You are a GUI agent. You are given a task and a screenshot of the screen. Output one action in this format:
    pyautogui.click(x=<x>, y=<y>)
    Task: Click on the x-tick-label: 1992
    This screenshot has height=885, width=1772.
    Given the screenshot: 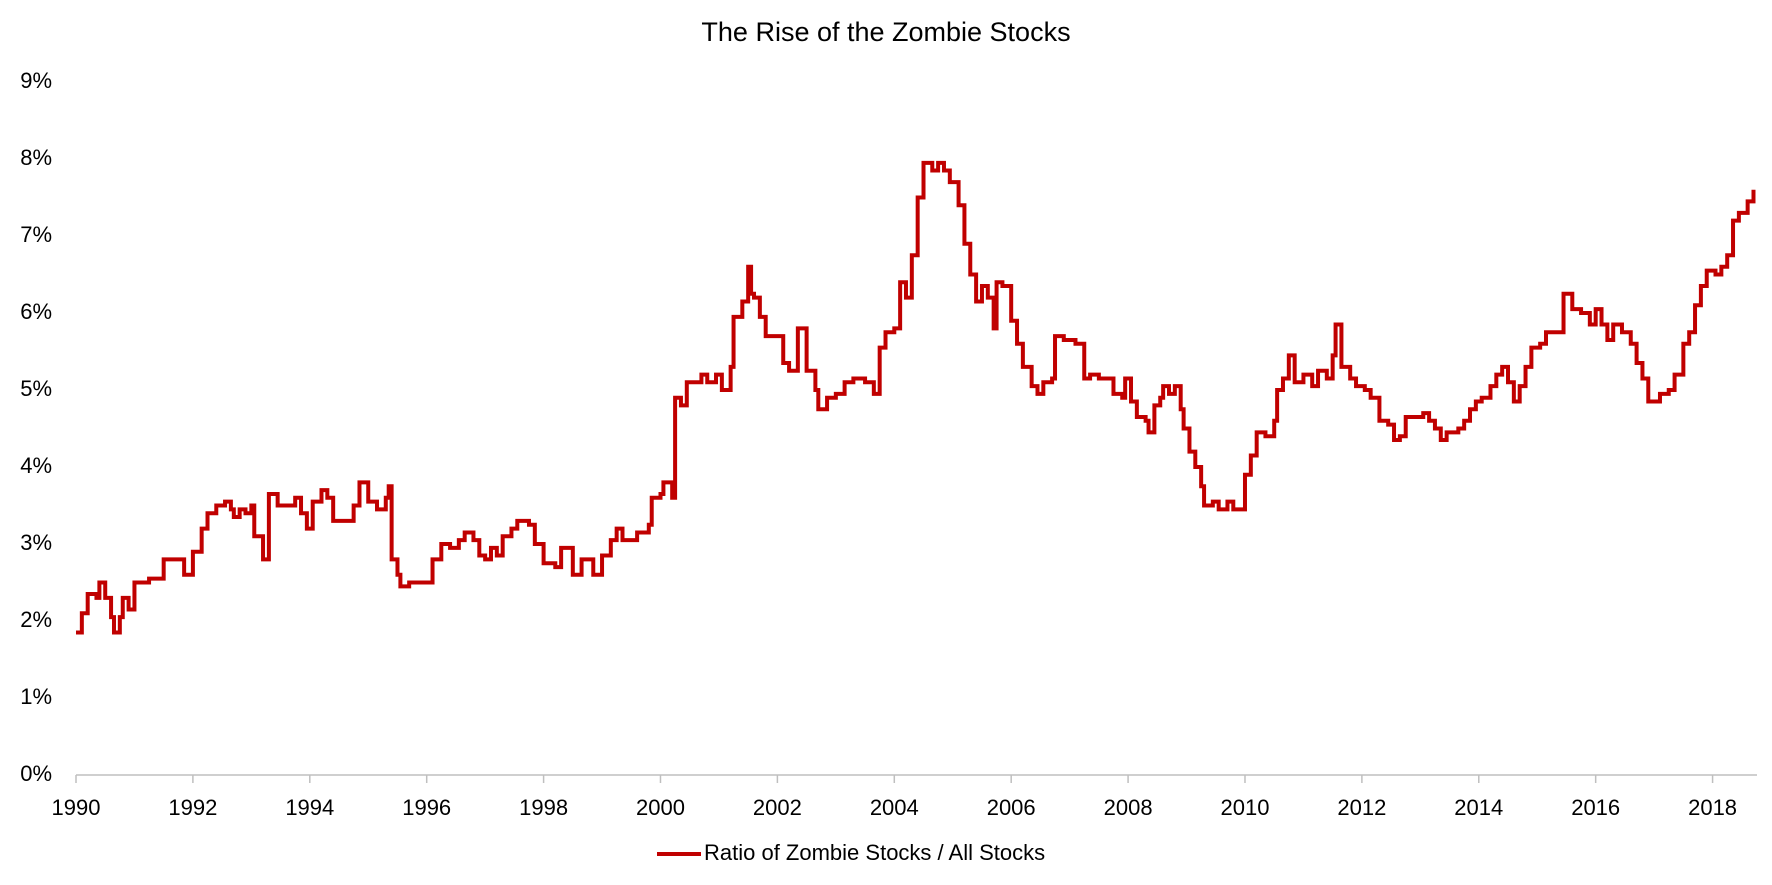 What is the action you would take?
    pyautogui.click(x=192, y=807)
    